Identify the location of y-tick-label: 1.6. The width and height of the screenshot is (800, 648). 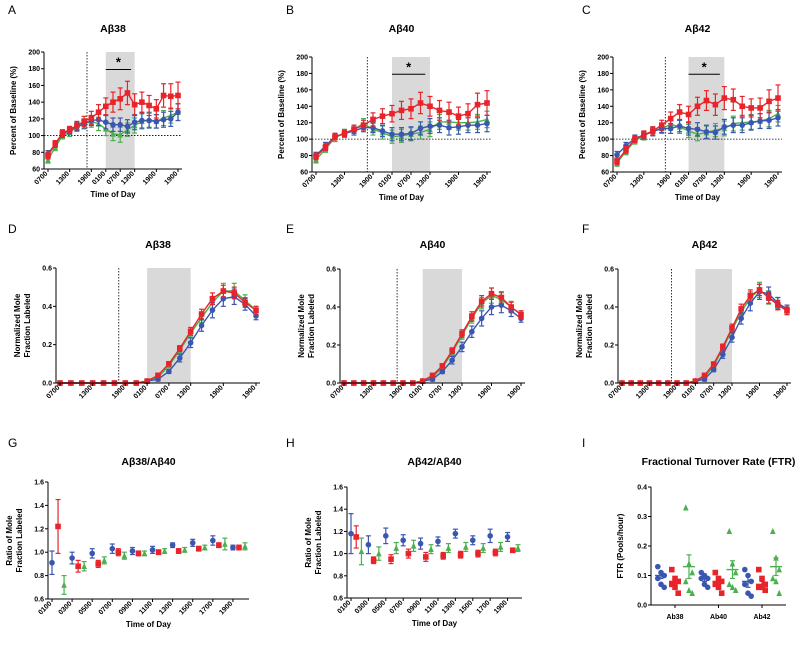
(338, 488).